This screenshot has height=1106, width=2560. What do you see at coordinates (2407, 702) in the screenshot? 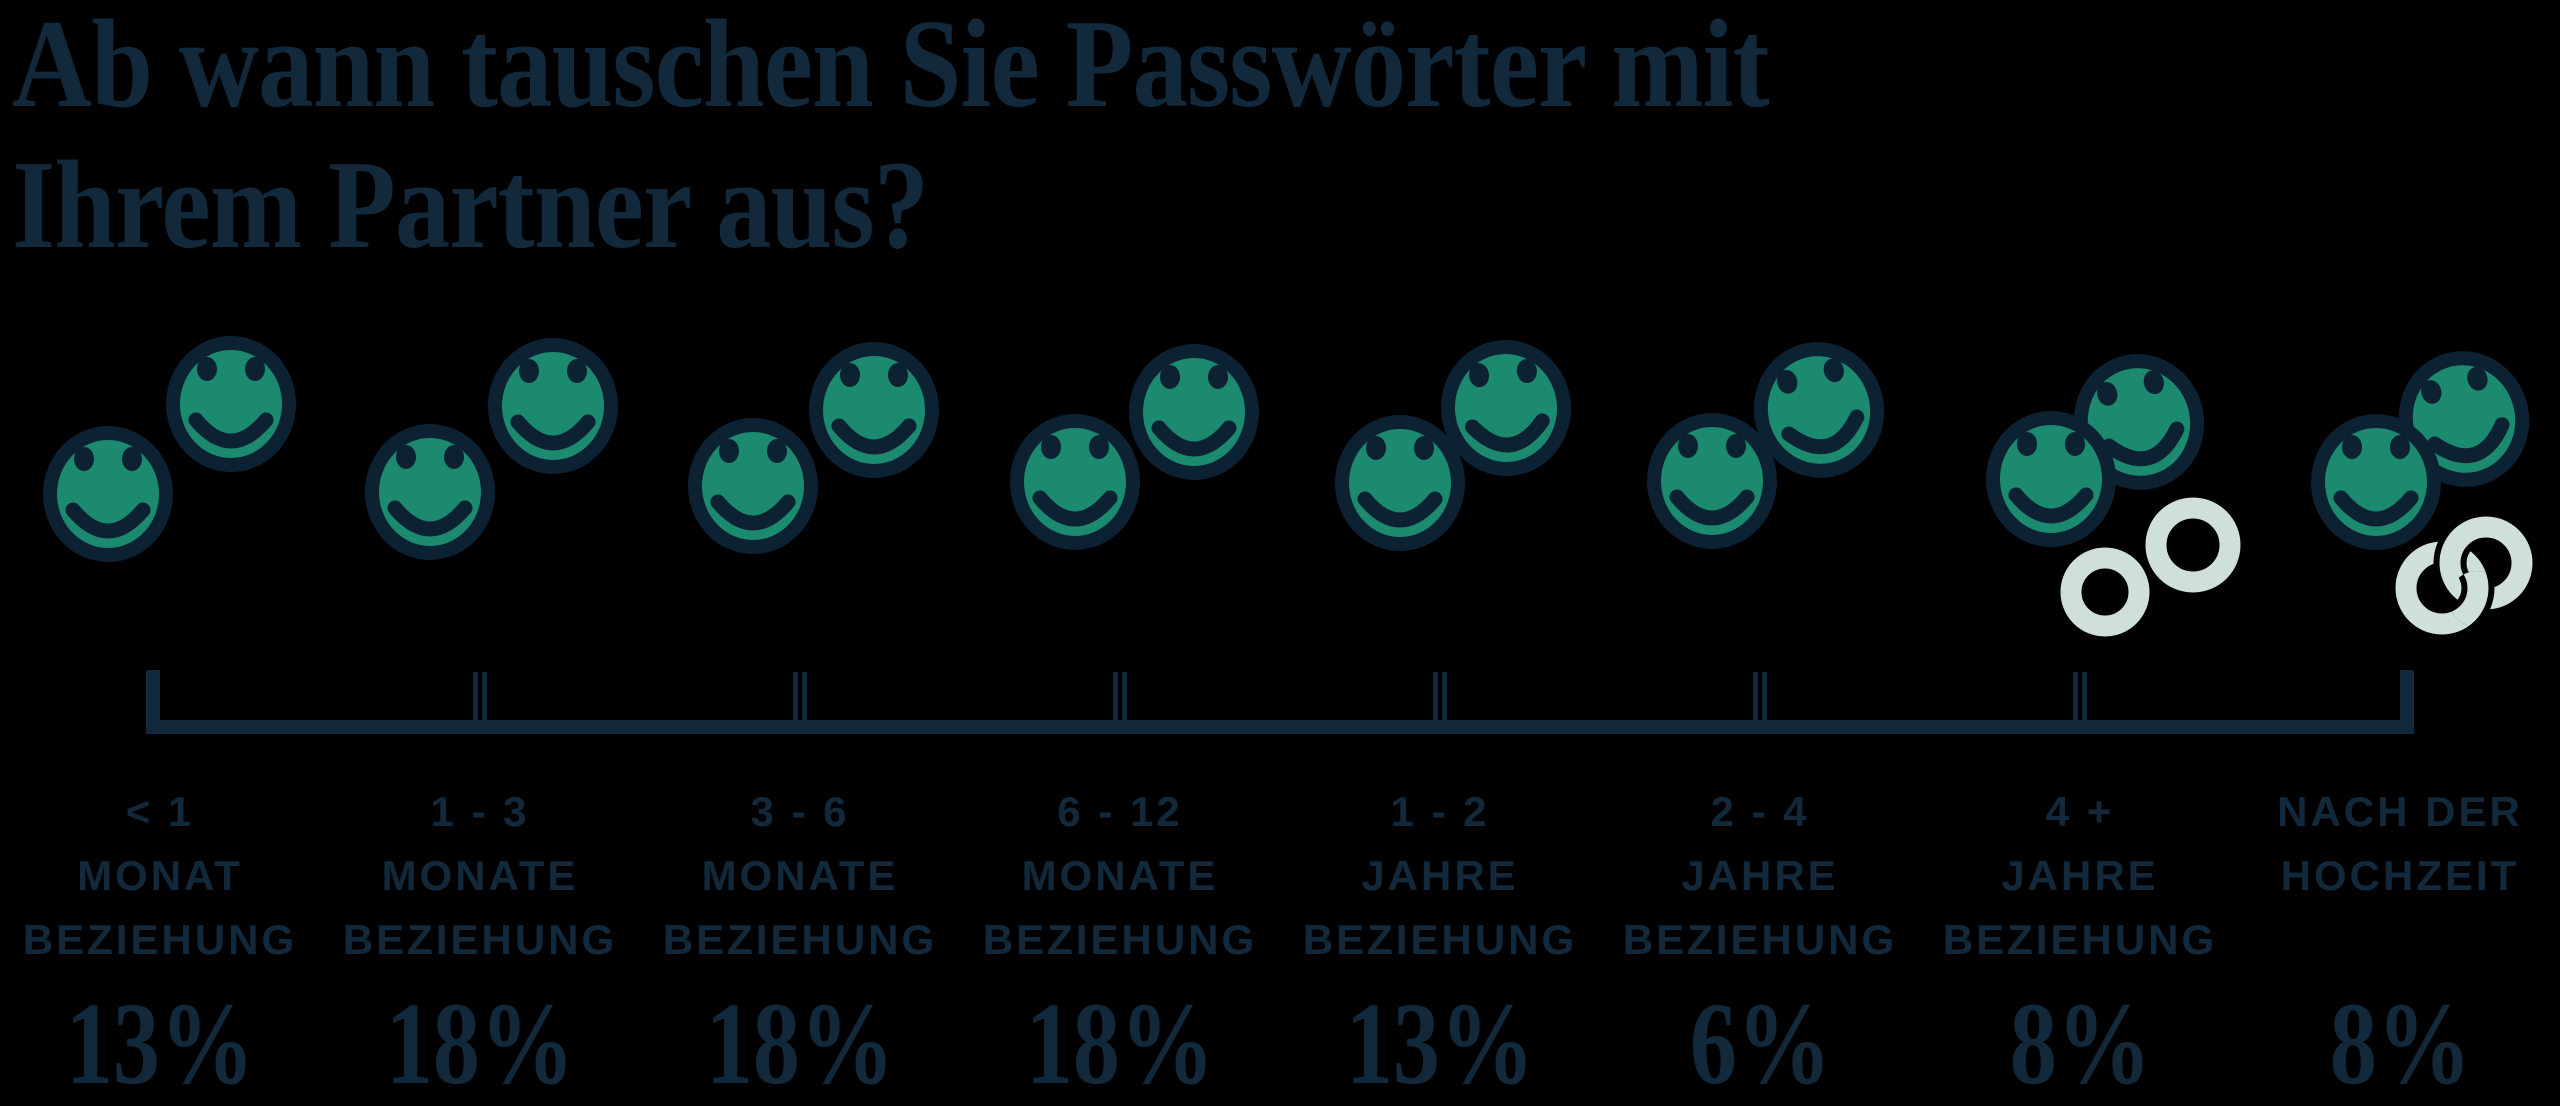
I see `timeline-right-cap` at bounding box center [2407, 702].